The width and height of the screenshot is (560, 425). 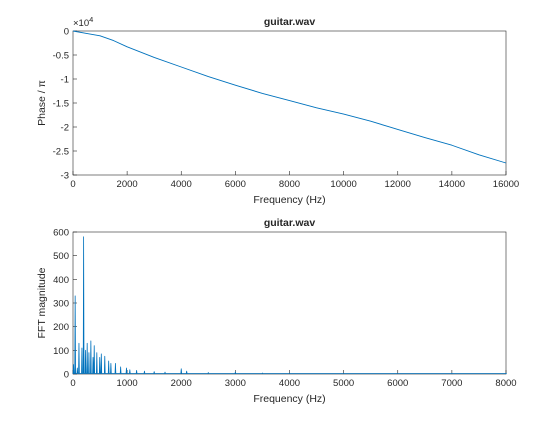 I want to click on phase-x-tick-label: 16000, so click(x=506, y=184).